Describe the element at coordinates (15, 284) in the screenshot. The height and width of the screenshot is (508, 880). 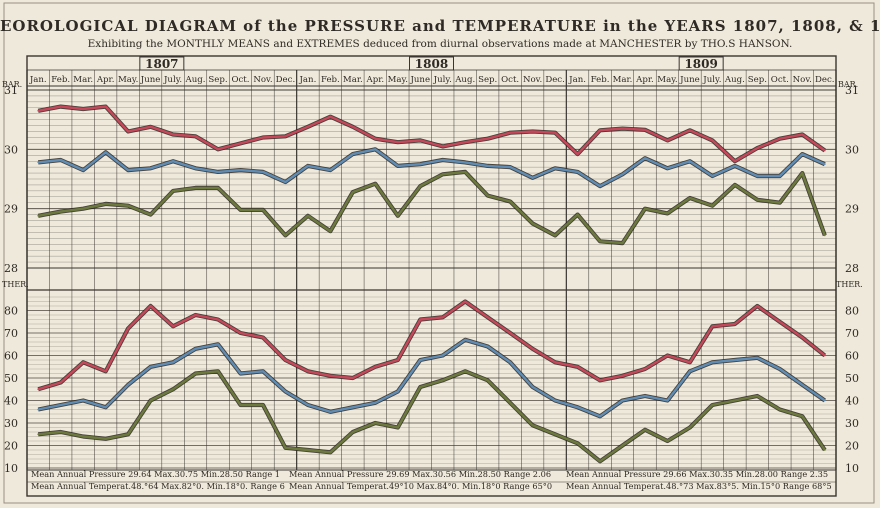
I see `temperature-axis-label-left: THER.` at that location.